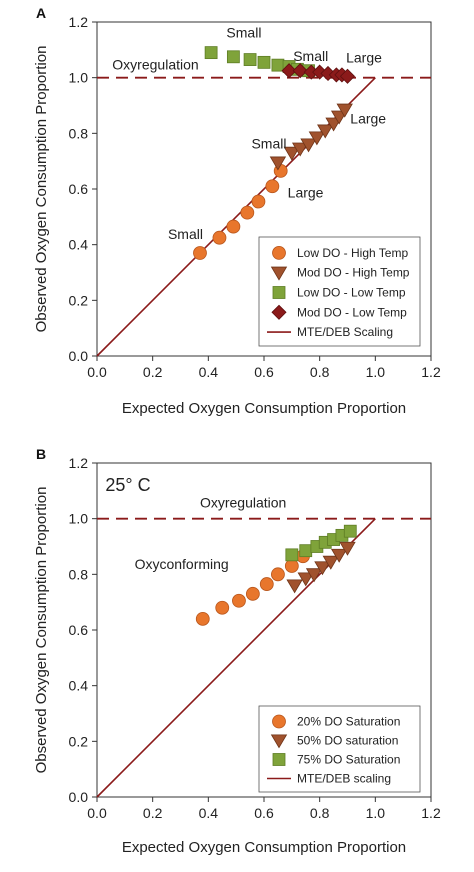 This screenshot has height=872, width=474. What do you see at coordinates (41, 13) in the screenshot?
I see `panel-letter: A` at bounding box center [41, 13].